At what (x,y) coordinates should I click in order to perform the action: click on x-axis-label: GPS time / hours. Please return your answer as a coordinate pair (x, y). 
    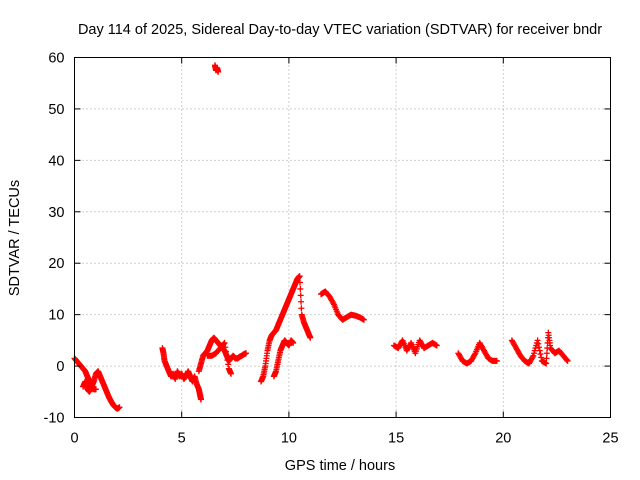
    Looking at the image, I should click on (340, 466).